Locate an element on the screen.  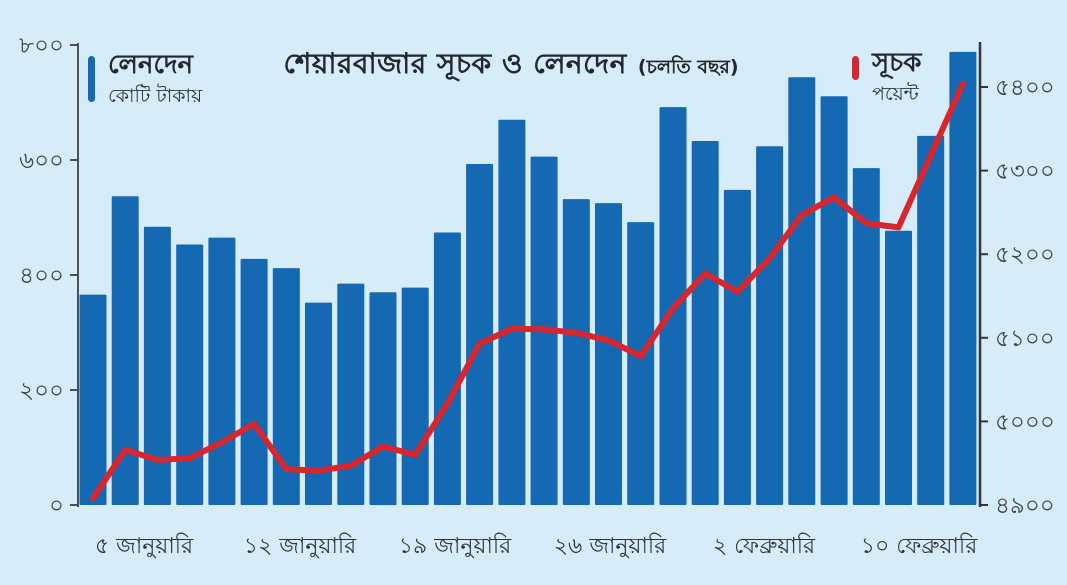
index-legend-unit: পয়েন্ট is located at coordinates (895, 94).